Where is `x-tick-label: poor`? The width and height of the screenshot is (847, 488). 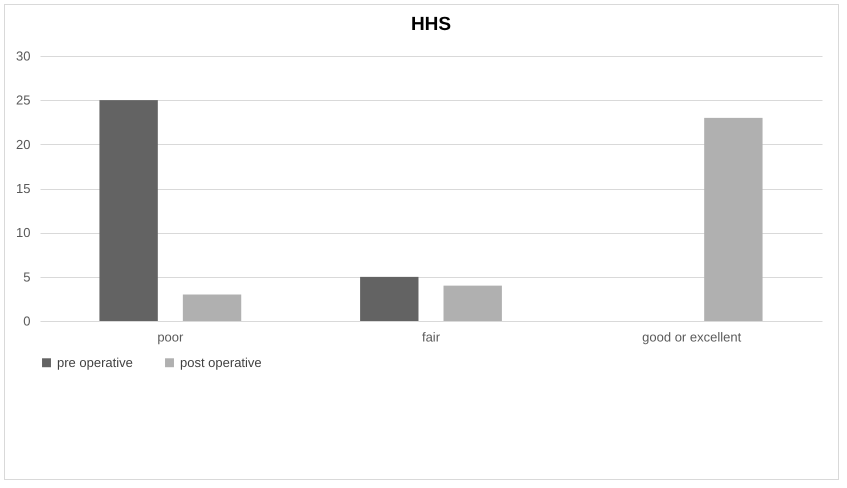 x-tick-label: poor is located at coordinates (170, 337).